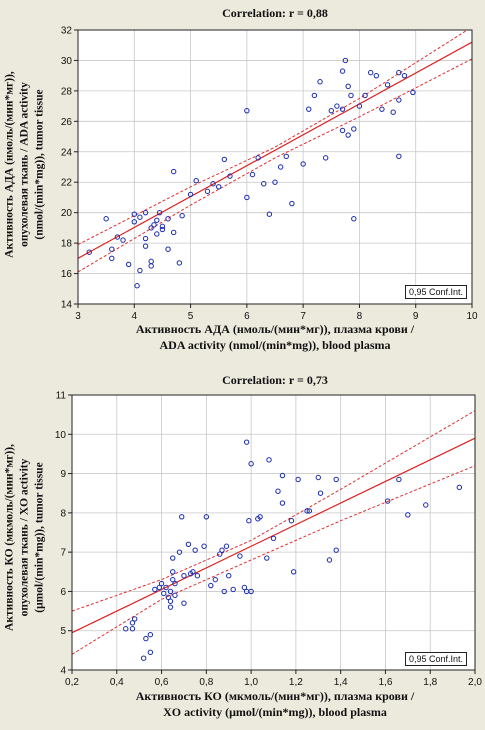 The width and height of the screenshot is (485, 730). I want to click on y-tick-label: 26, so click(67, 122).